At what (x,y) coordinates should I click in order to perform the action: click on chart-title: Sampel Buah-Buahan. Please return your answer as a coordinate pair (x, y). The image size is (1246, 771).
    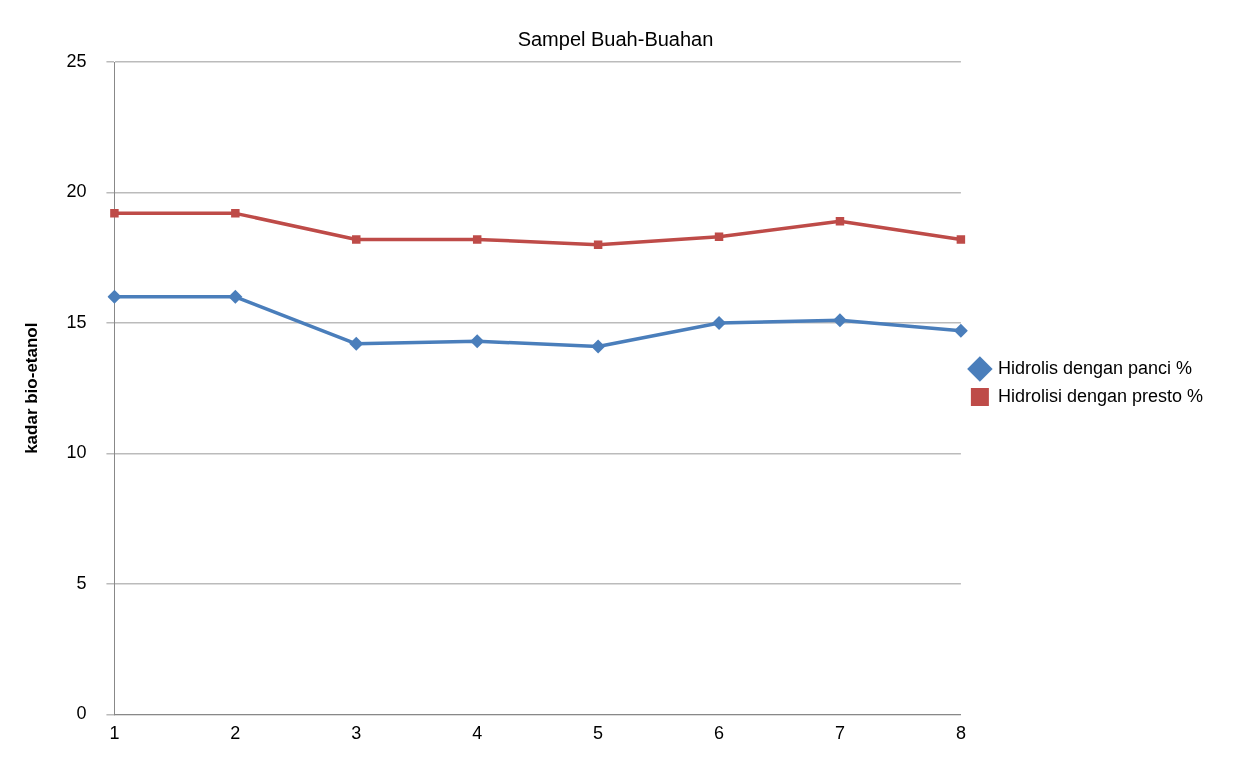
    Looking at the image, I should click on (615, 38).